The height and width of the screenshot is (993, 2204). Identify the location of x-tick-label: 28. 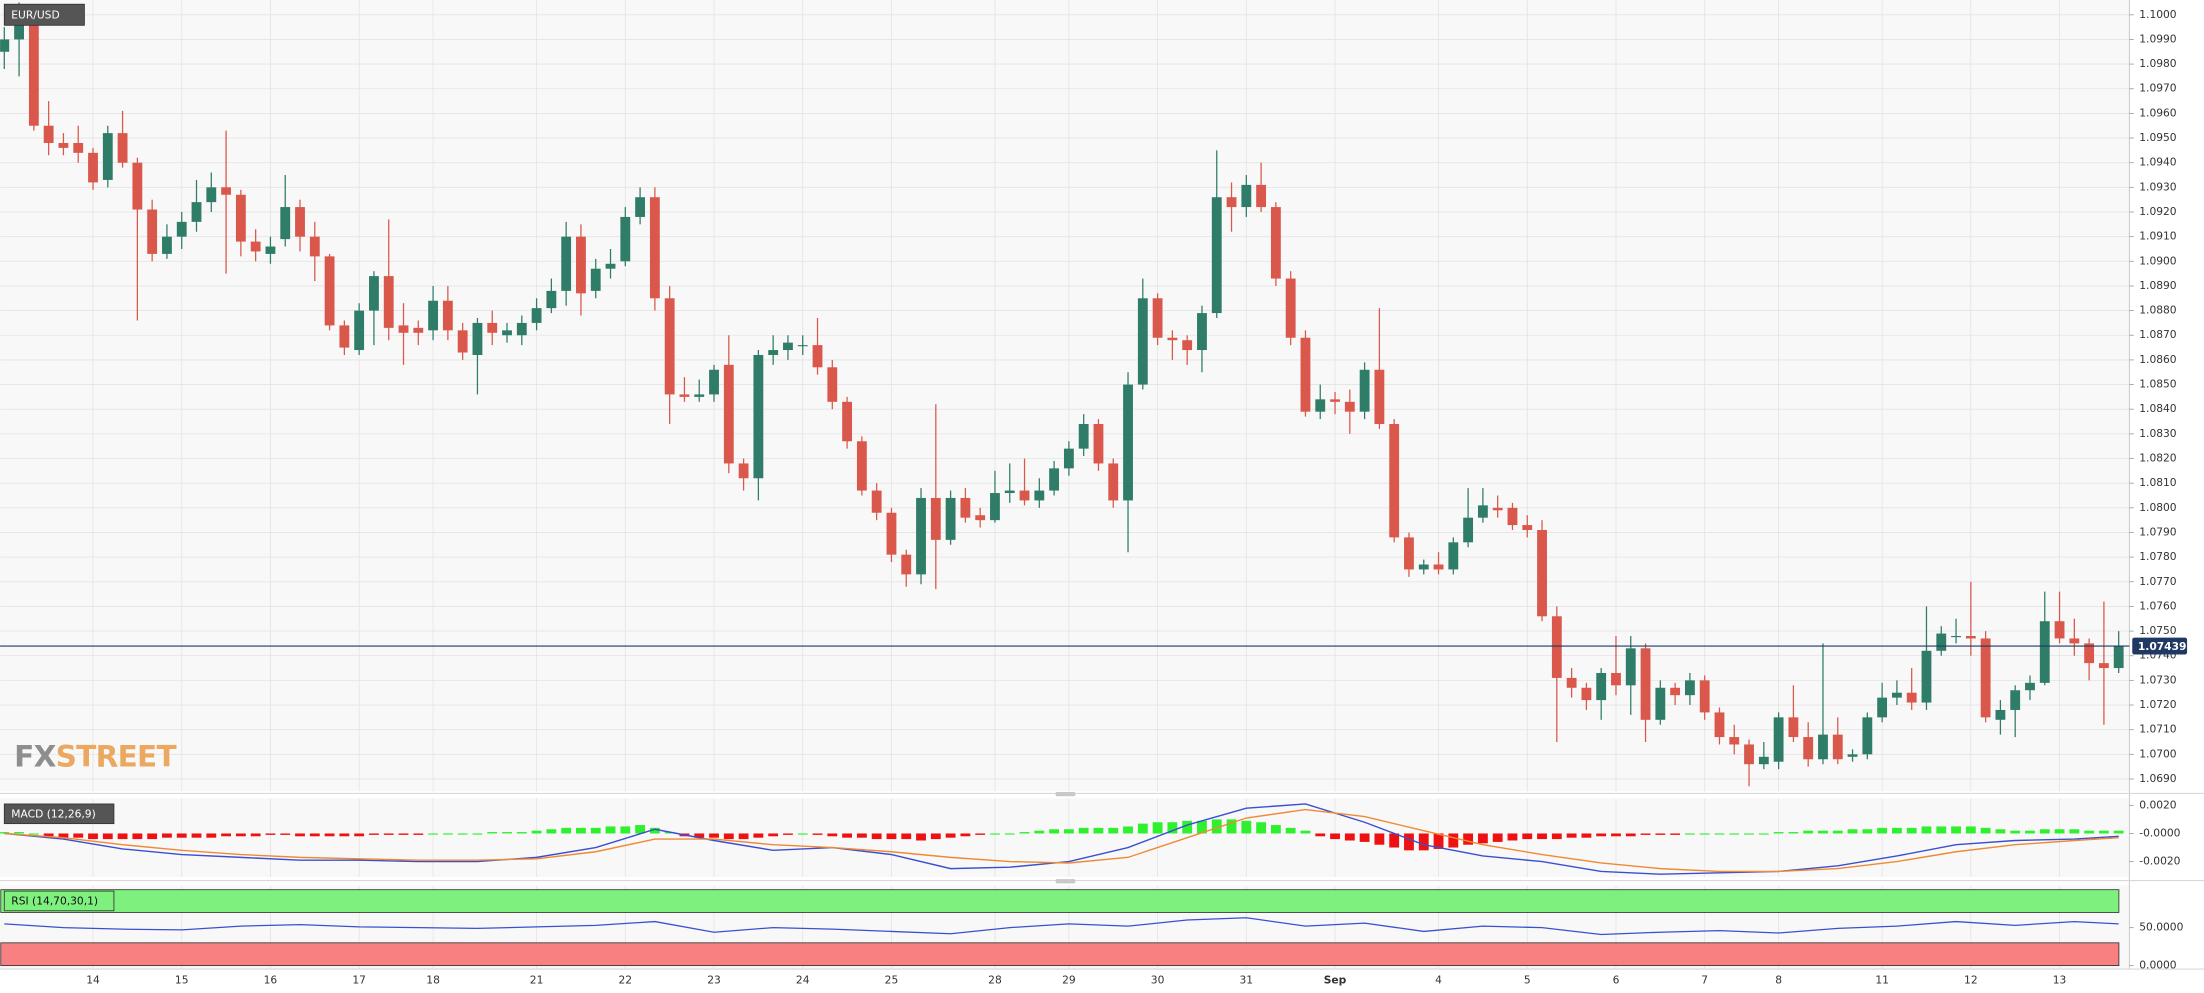
(995, 979).